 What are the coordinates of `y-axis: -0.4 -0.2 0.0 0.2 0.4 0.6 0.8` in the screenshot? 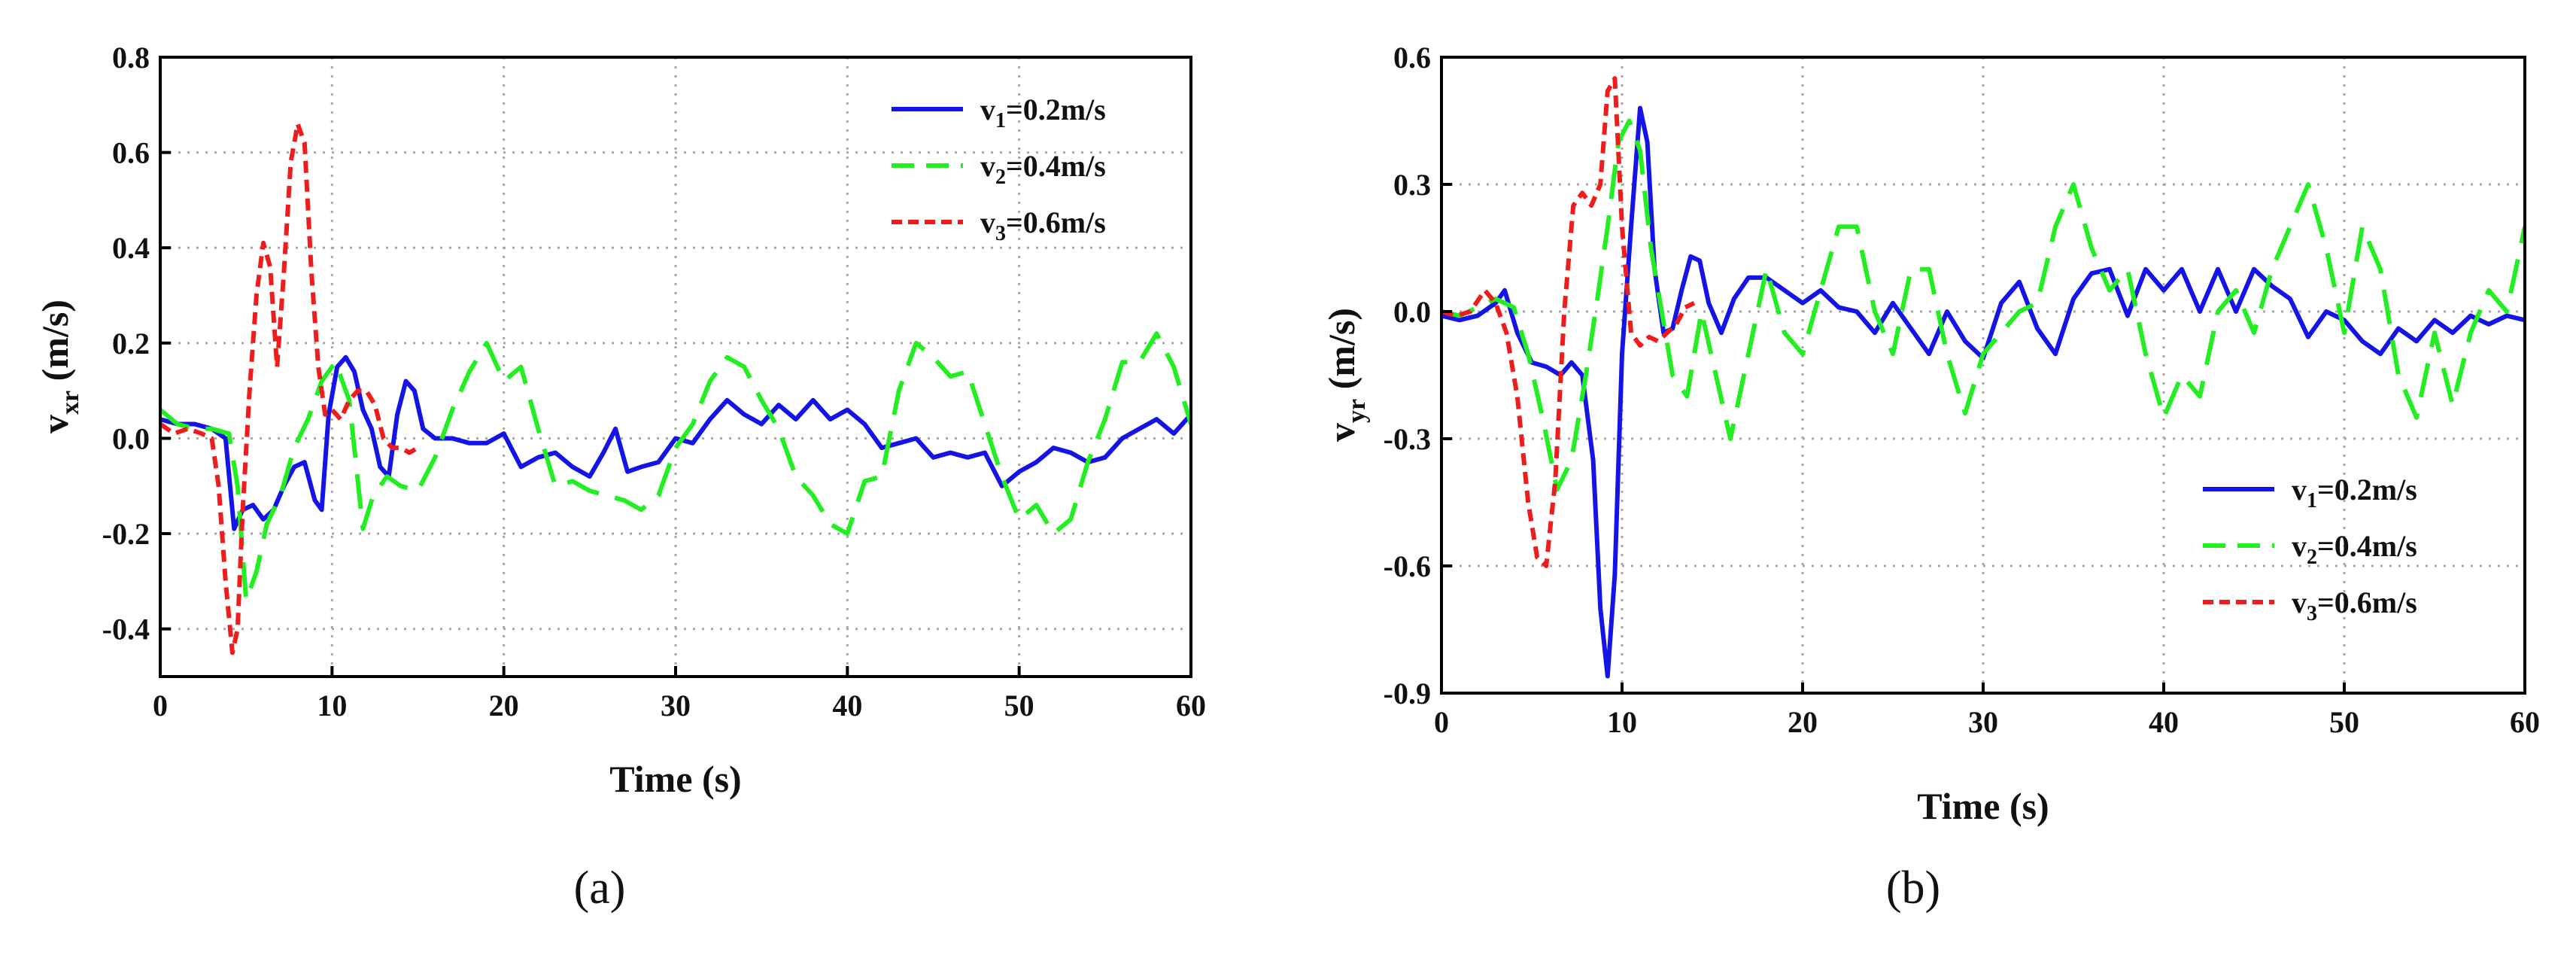 It's located at (136, 343).